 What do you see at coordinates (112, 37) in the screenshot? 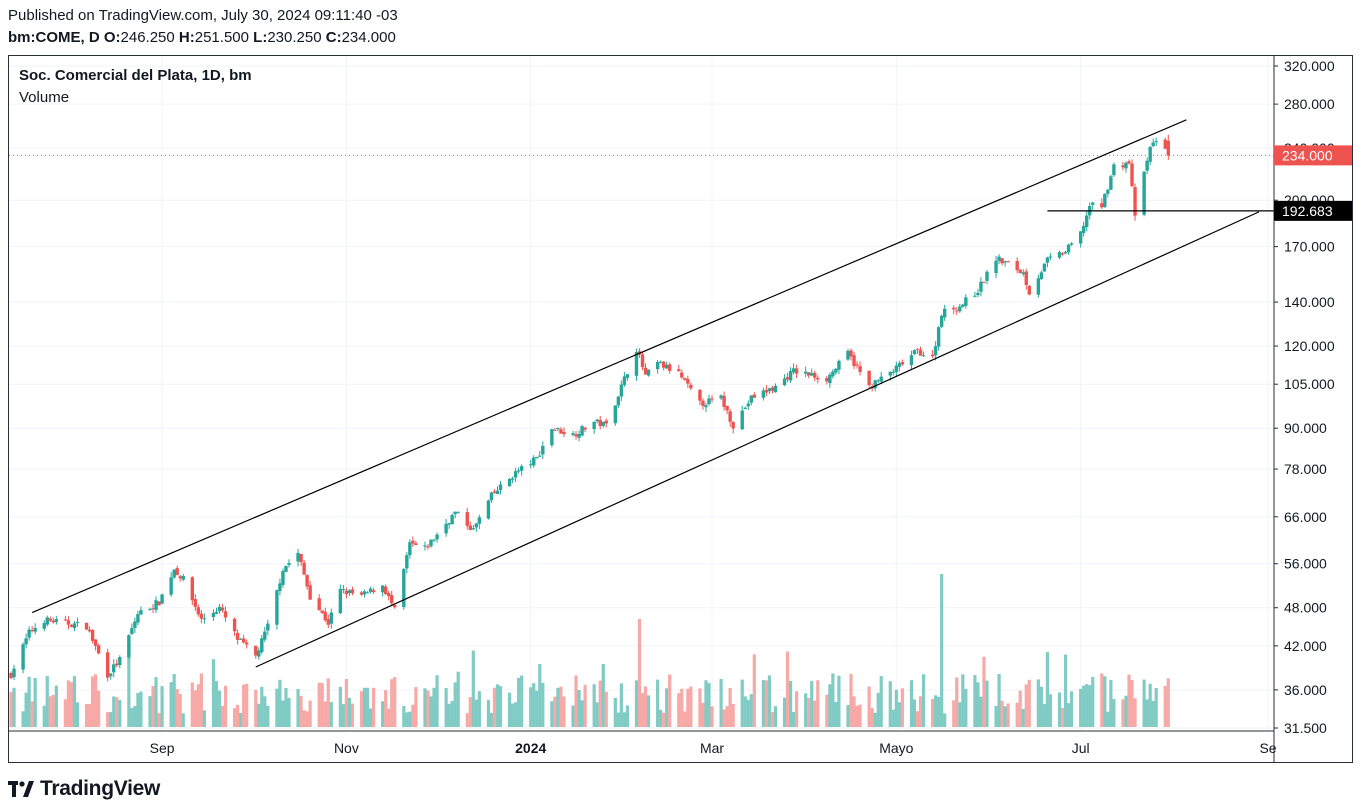
I see `open-label: O:` at bounding box center [112, 37].